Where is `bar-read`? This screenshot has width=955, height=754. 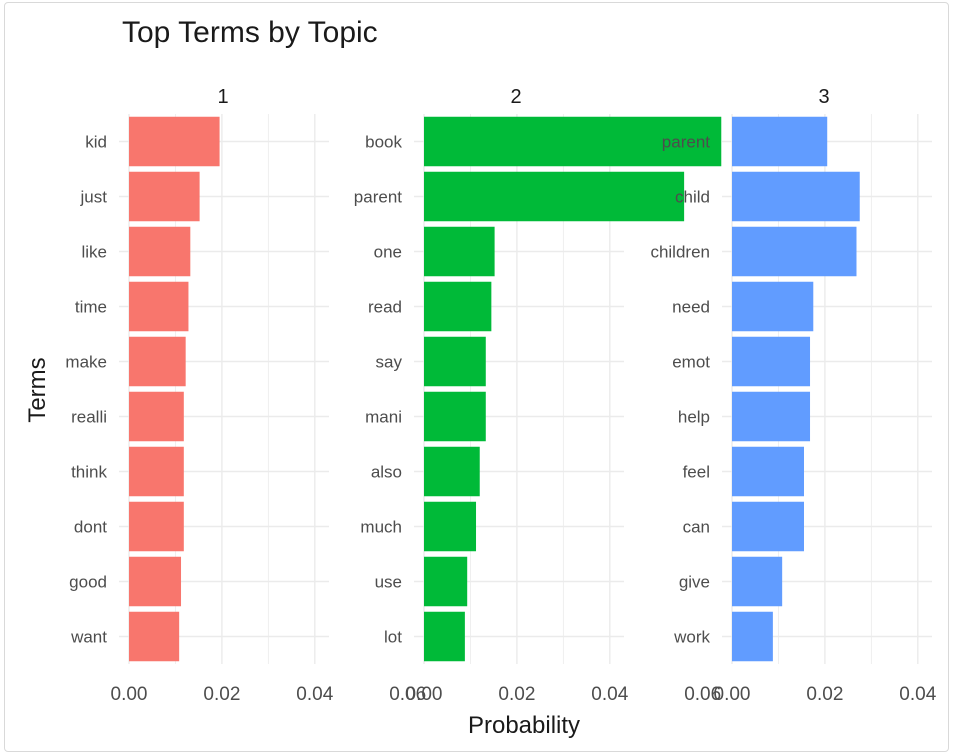
bar-read is located at coordinates (458, 306).